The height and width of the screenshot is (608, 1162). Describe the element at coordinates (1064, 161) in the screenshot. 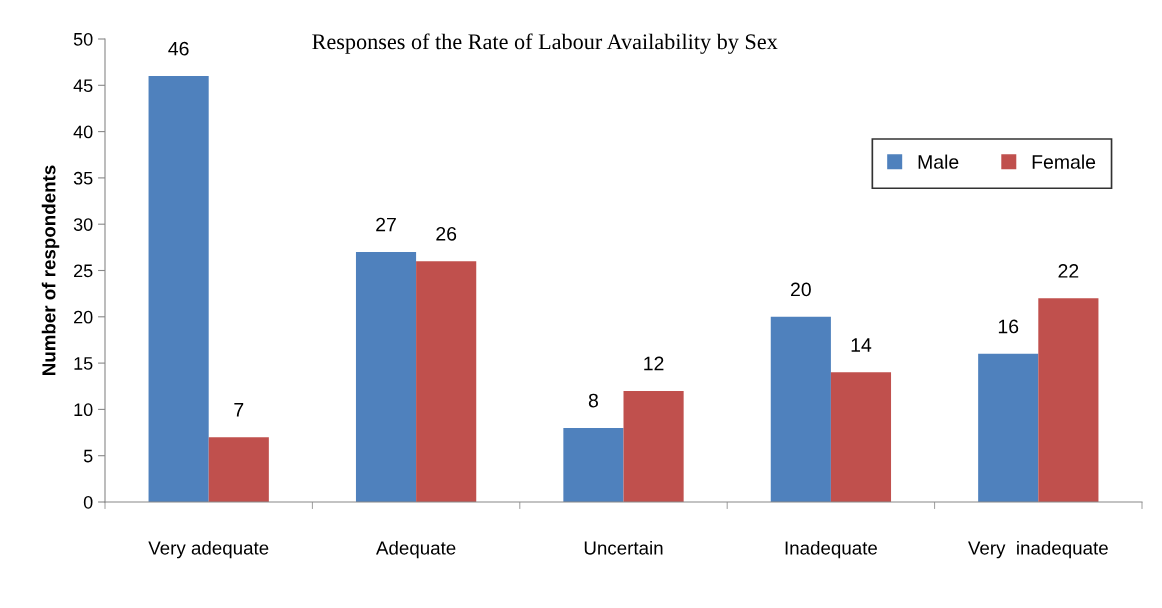

I see `legend-label: Female` at that location.